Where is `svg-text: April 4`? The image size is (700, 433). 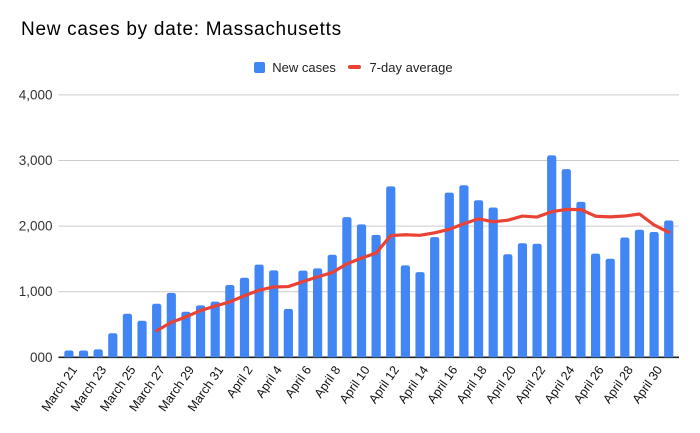 svg-text: April 4 is located at coordinates (269, 381).